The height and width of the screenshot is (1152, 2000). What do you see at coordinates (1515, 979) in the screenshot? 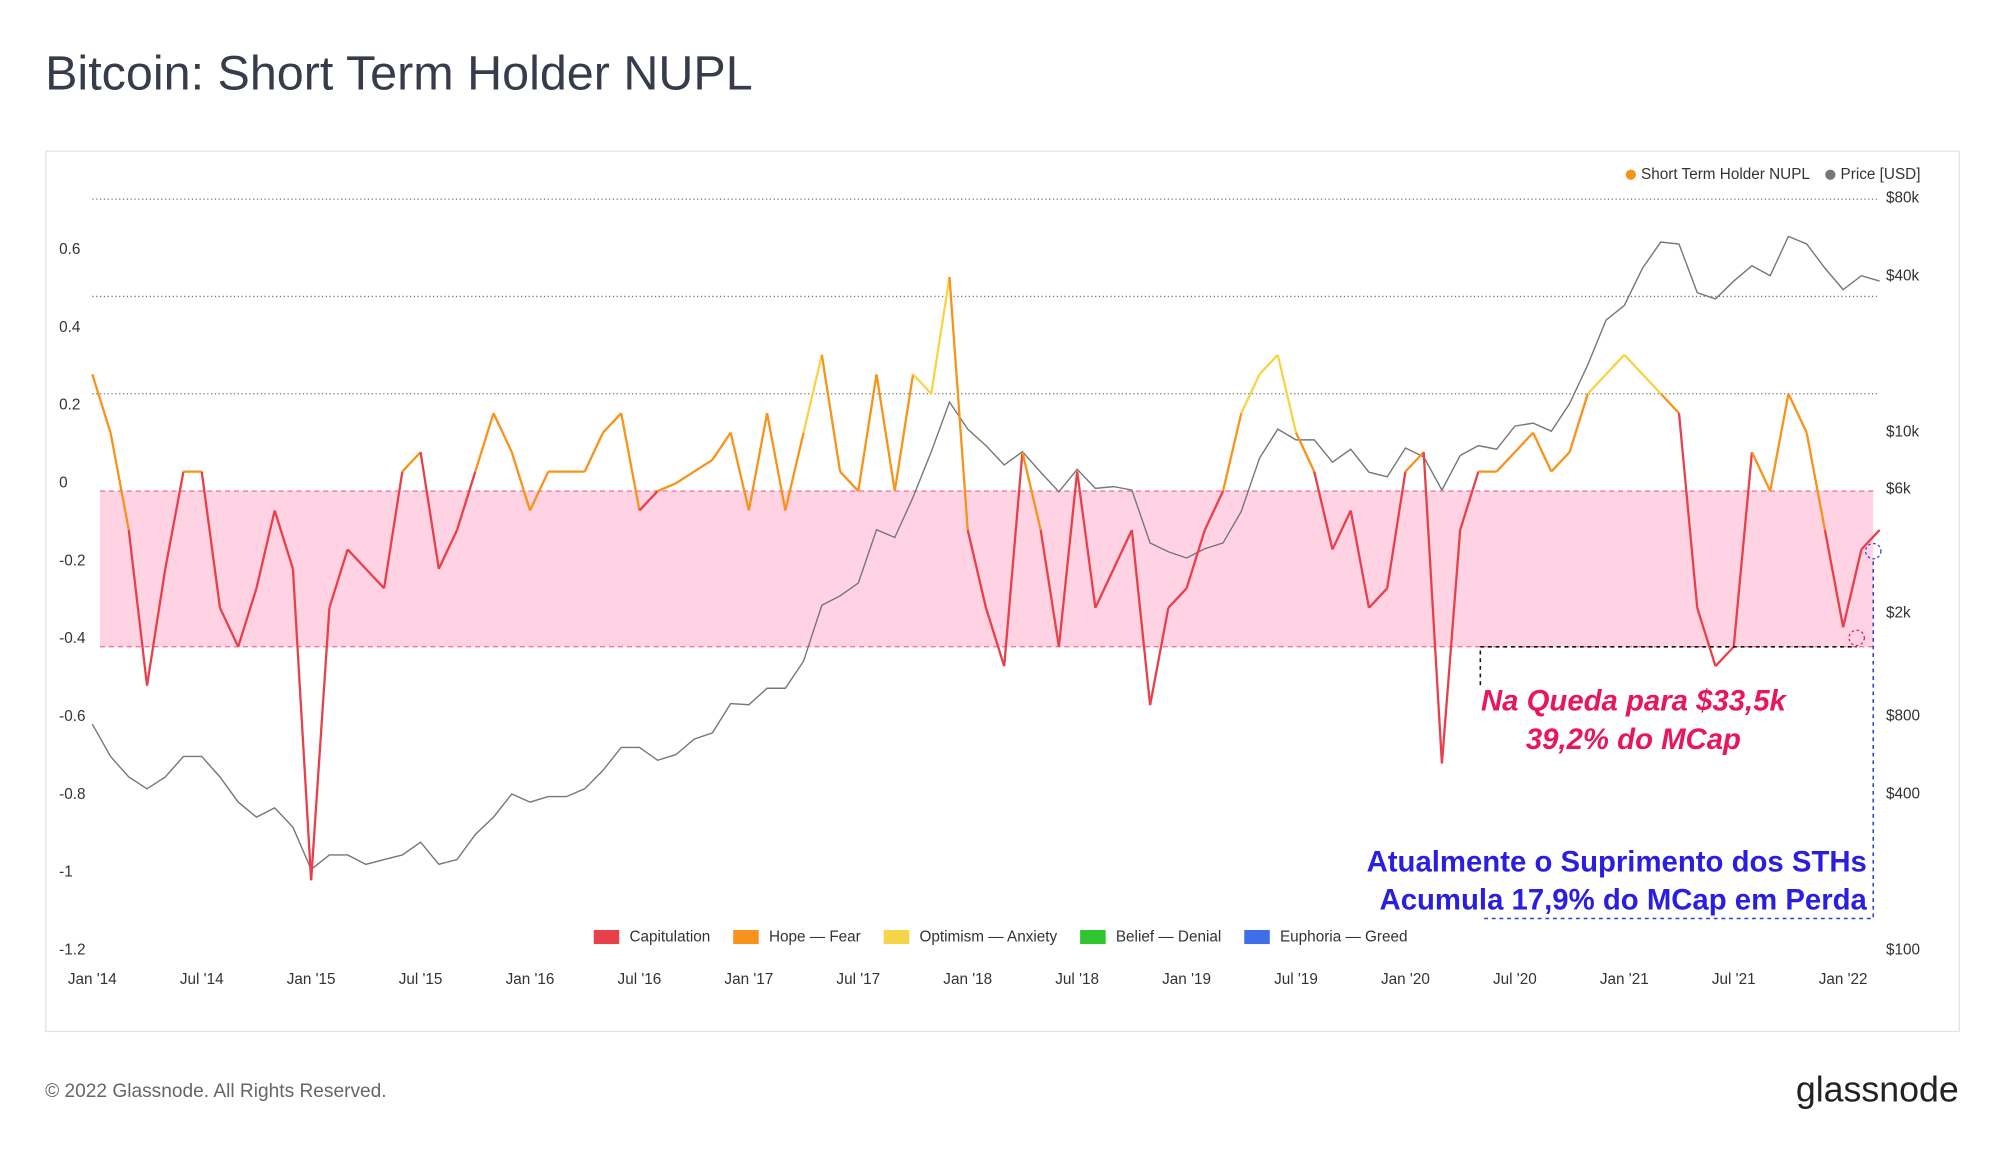
I see `x-tick-label: Jul '20` at bounding box center [1515, 979].